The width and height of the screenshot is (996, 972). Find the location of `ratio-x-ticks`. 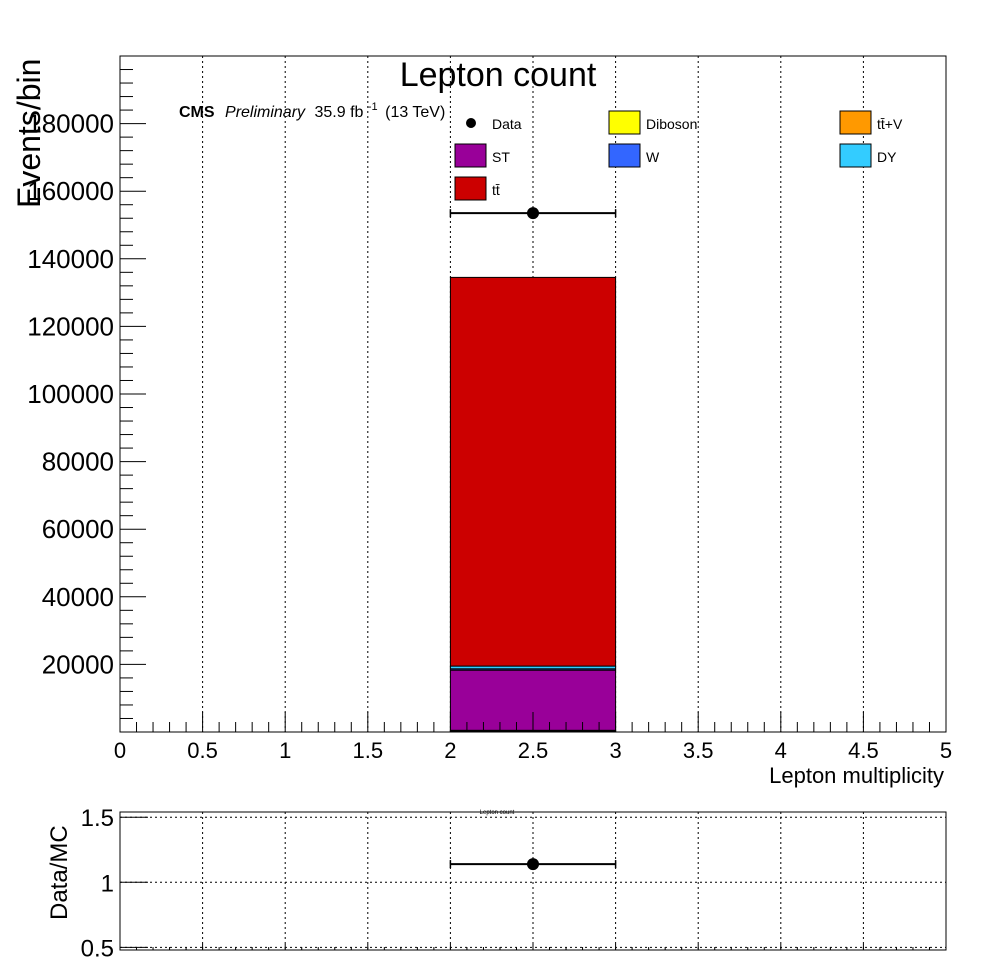

ratio-x-ticks is located at coordinates (533, 947).